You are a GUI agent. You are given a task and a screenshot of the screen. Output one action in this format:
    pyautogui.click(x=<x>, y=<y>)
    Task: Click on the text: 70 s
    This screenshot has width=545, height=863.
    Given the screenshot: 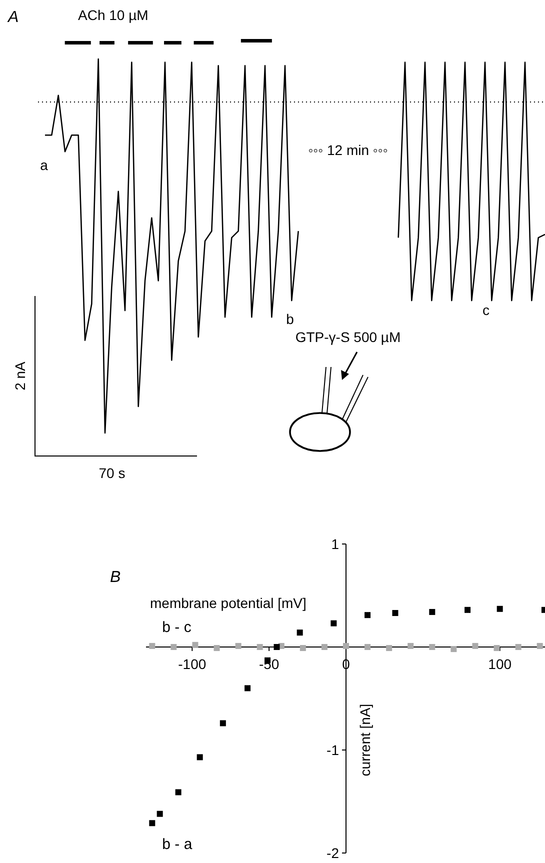 What is the action you would take?
    pyautogui.click(x=112, y=473)
    